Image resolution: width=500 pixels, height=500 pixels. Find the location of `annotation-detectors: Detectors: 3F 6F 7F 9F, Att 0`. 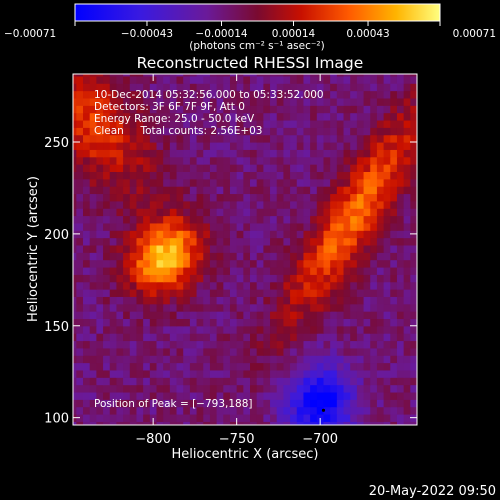

annotation-detectors: Detectors: 3F 6F 7F 9F, Att 0 is located at coordinates (169, 107).